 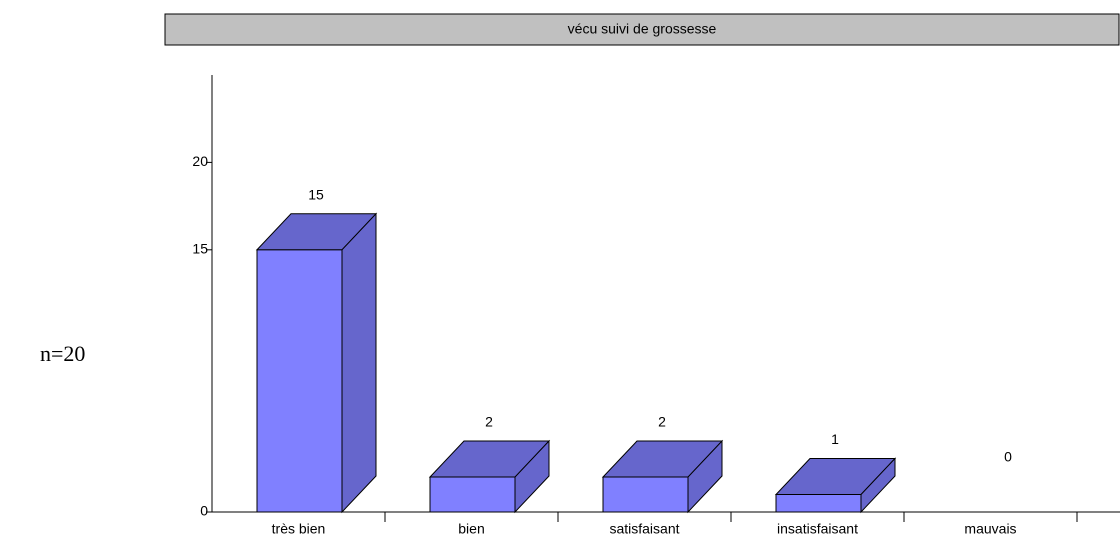 I want to click on x-tick-label: insatisfaisant, so click(x=817, y=529).